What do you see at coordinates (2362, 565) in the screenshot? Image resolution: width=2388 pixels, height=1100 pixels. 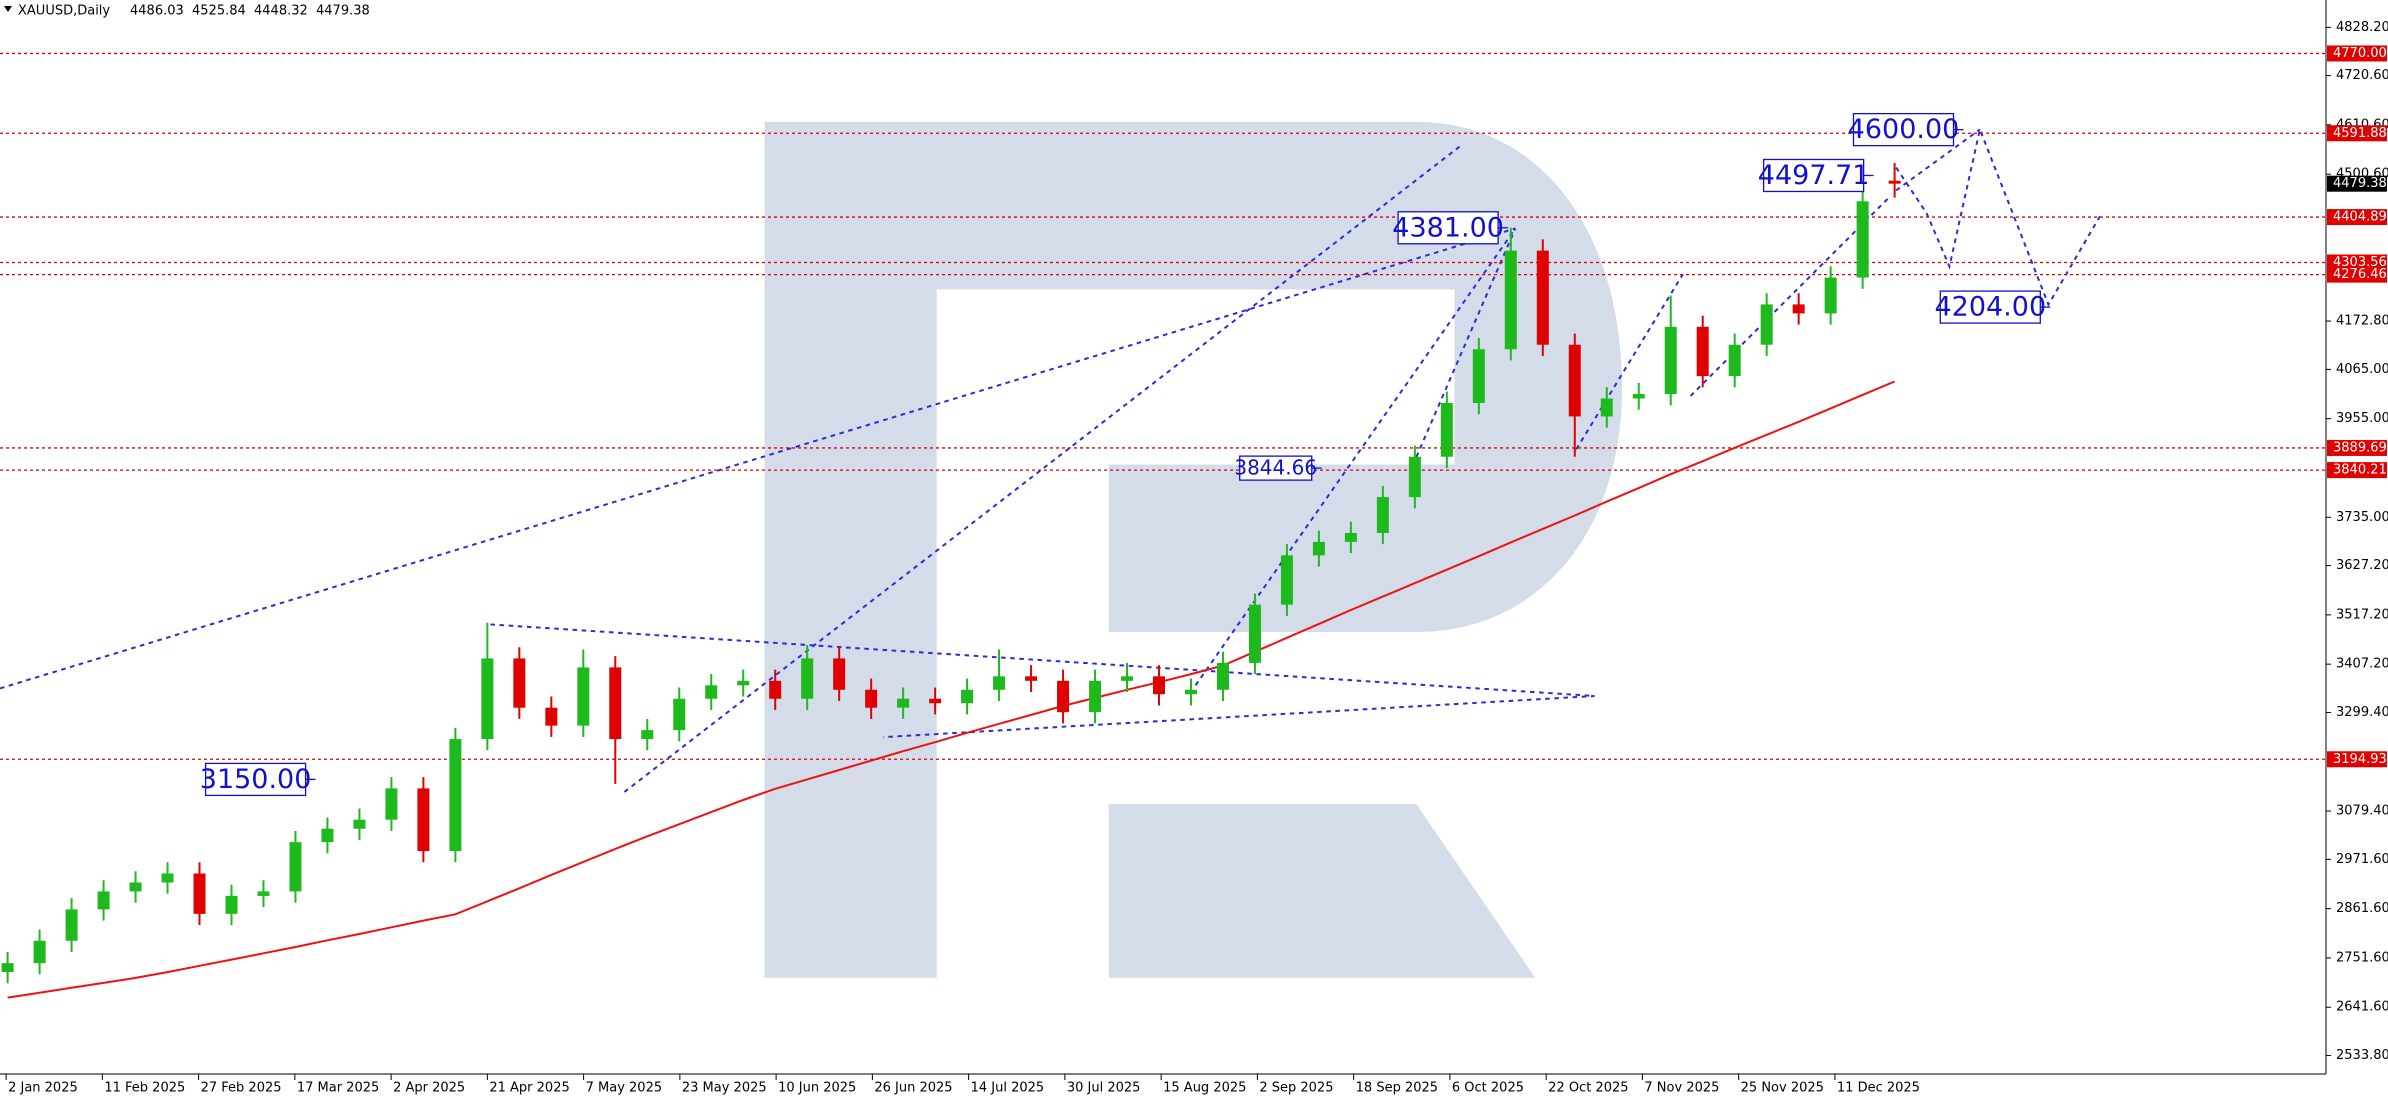 I see `y-tick-label: 3627.20` at bounding box center [2362, 565].